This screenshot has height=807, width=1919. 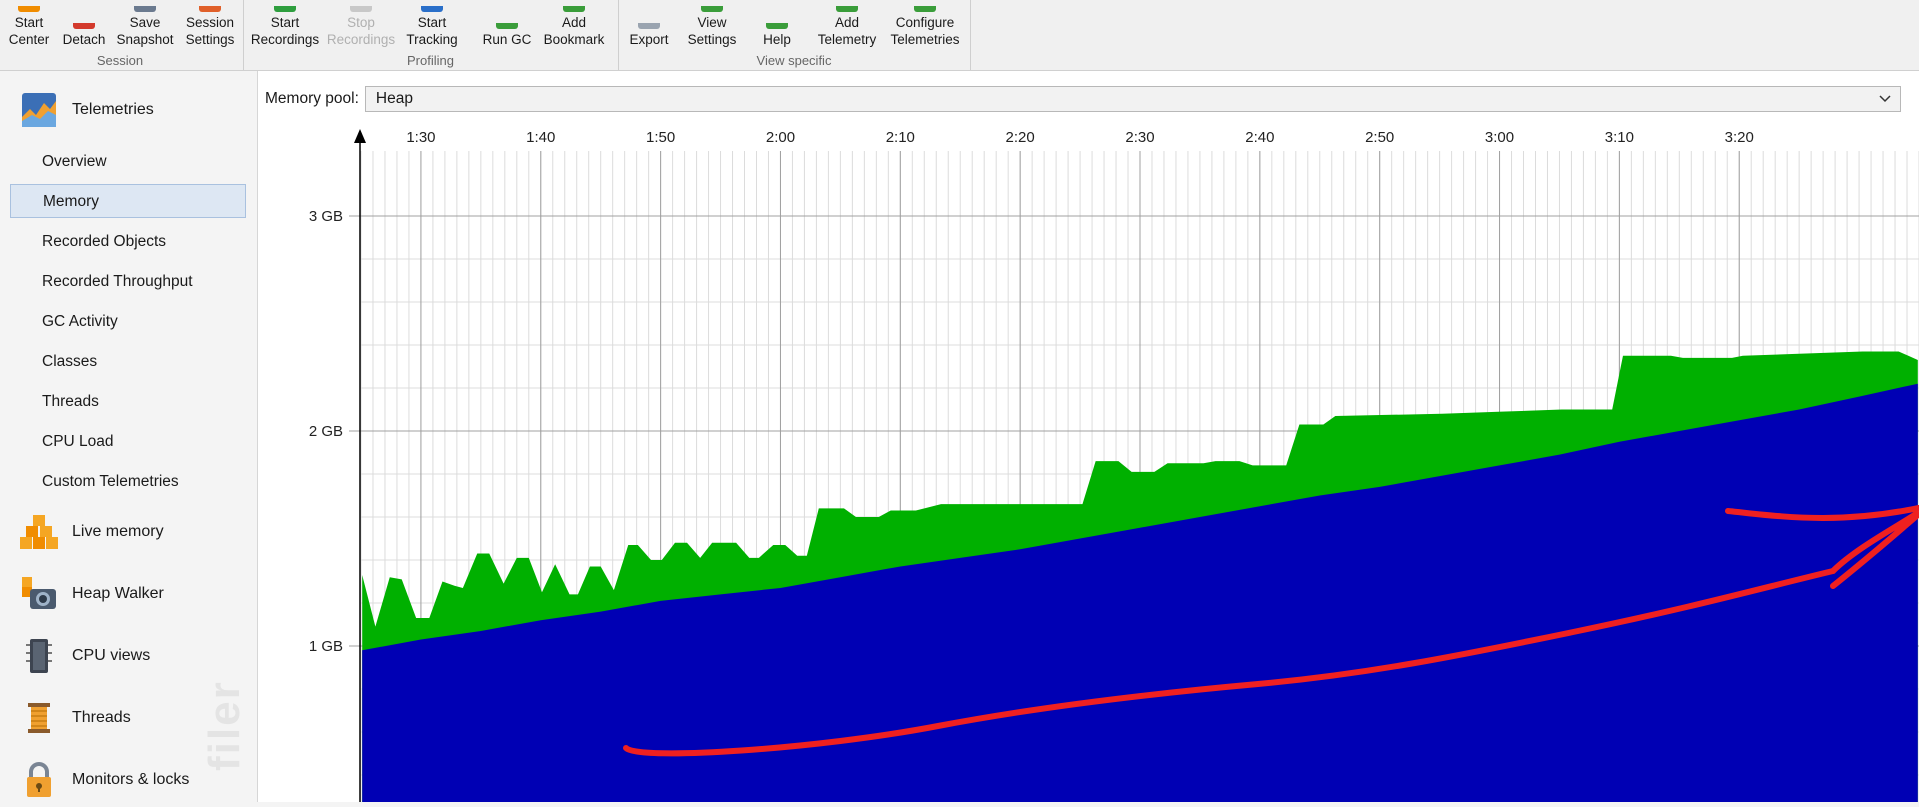 I want to click on start-tracking-label: Start Tracking, so click(x=432, y=31).